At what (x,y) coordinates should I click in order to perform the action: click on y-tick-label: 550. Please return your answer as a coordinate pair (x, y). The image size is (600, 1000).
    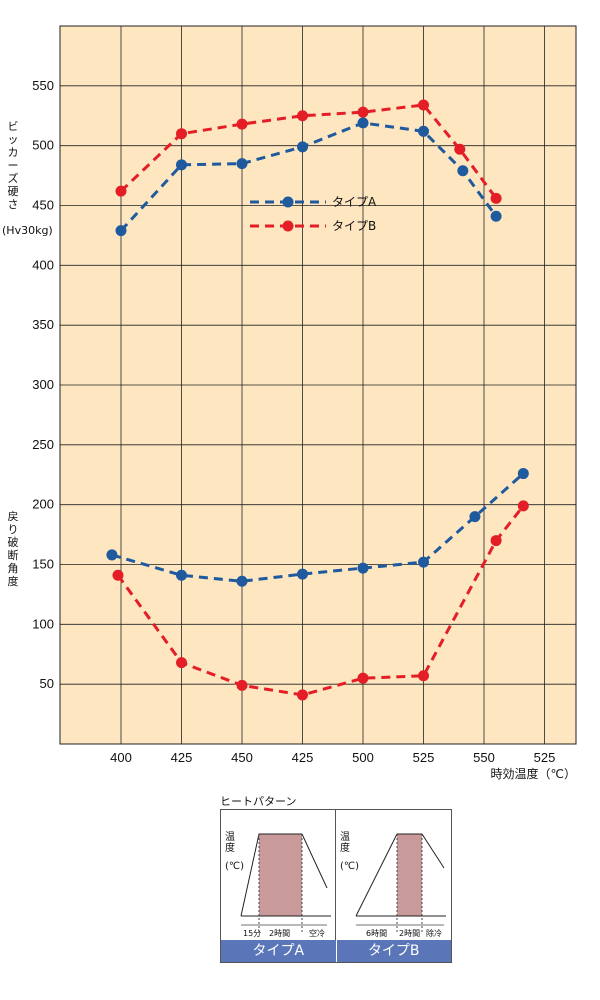
    Looking at the image, I should click on (43, 85).